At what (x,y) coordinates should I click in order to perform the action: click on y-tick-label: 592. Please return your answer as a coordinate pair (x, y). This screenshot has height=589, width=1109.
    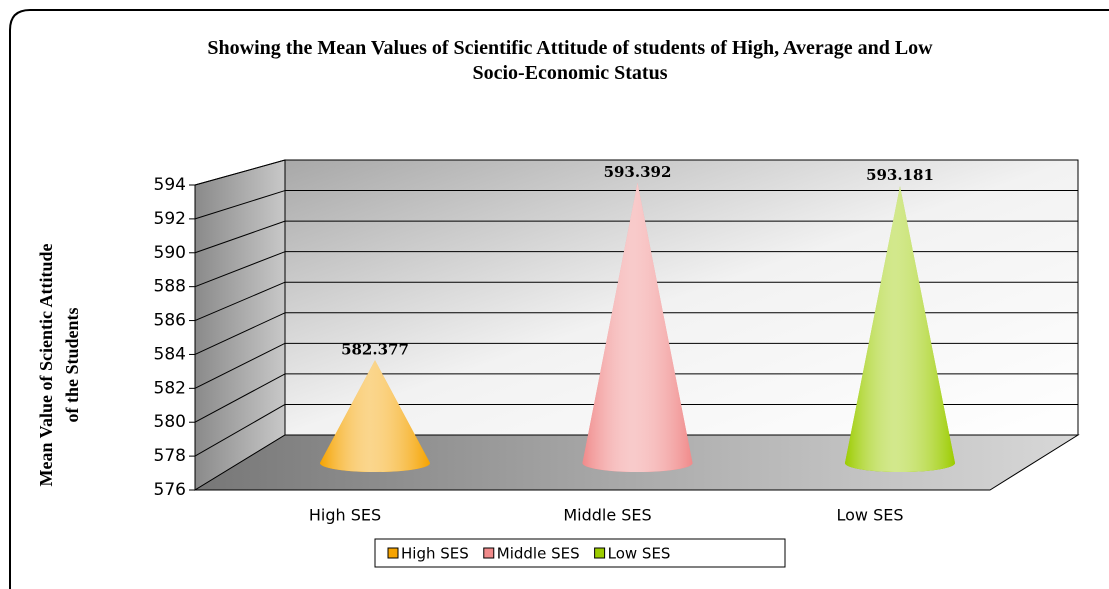
    Looking at the image, I should click on (170, 219).